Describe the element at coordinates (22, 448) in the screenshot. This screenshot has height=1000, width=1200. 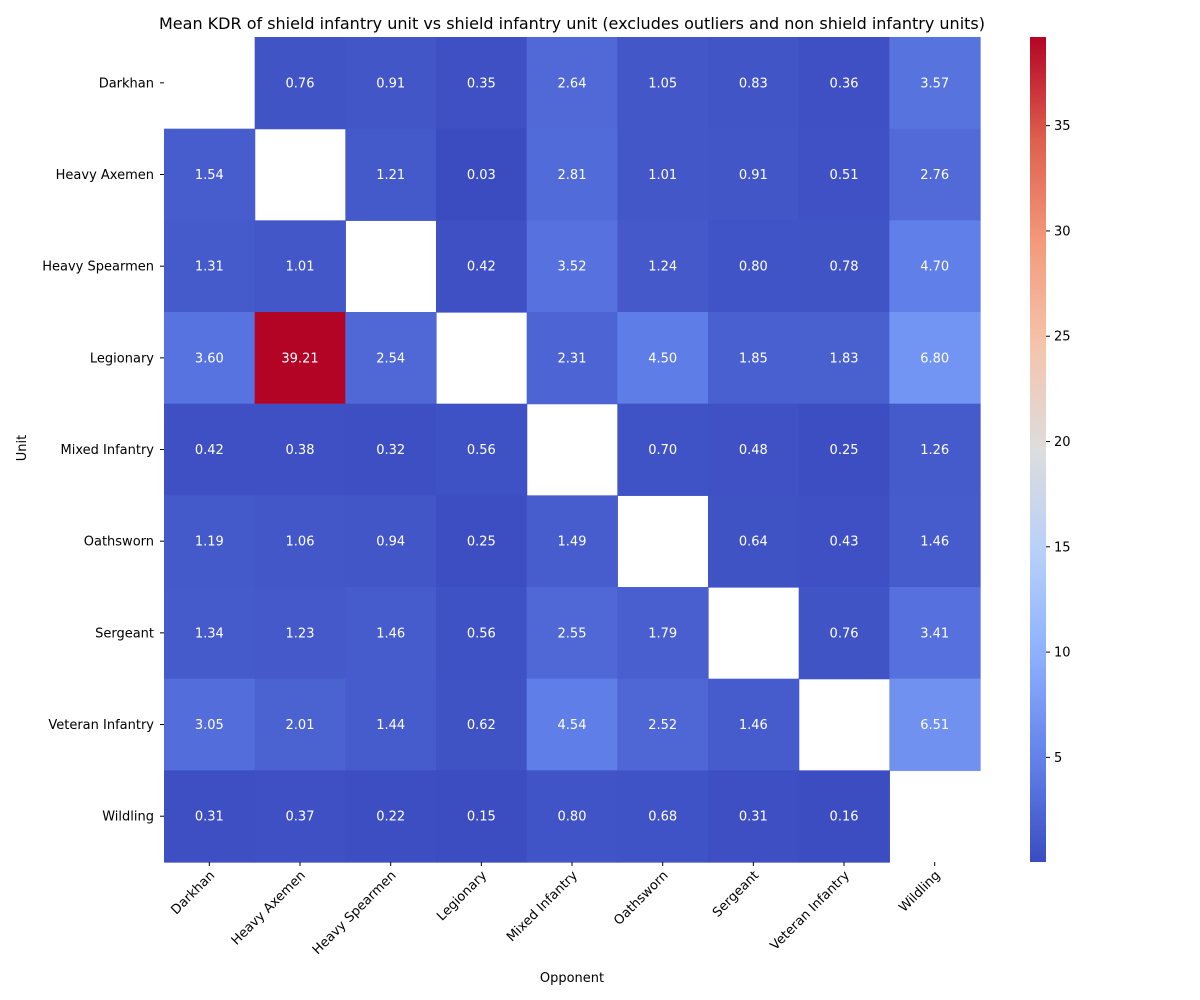
I see `y-axis-label: Unit` at that location.